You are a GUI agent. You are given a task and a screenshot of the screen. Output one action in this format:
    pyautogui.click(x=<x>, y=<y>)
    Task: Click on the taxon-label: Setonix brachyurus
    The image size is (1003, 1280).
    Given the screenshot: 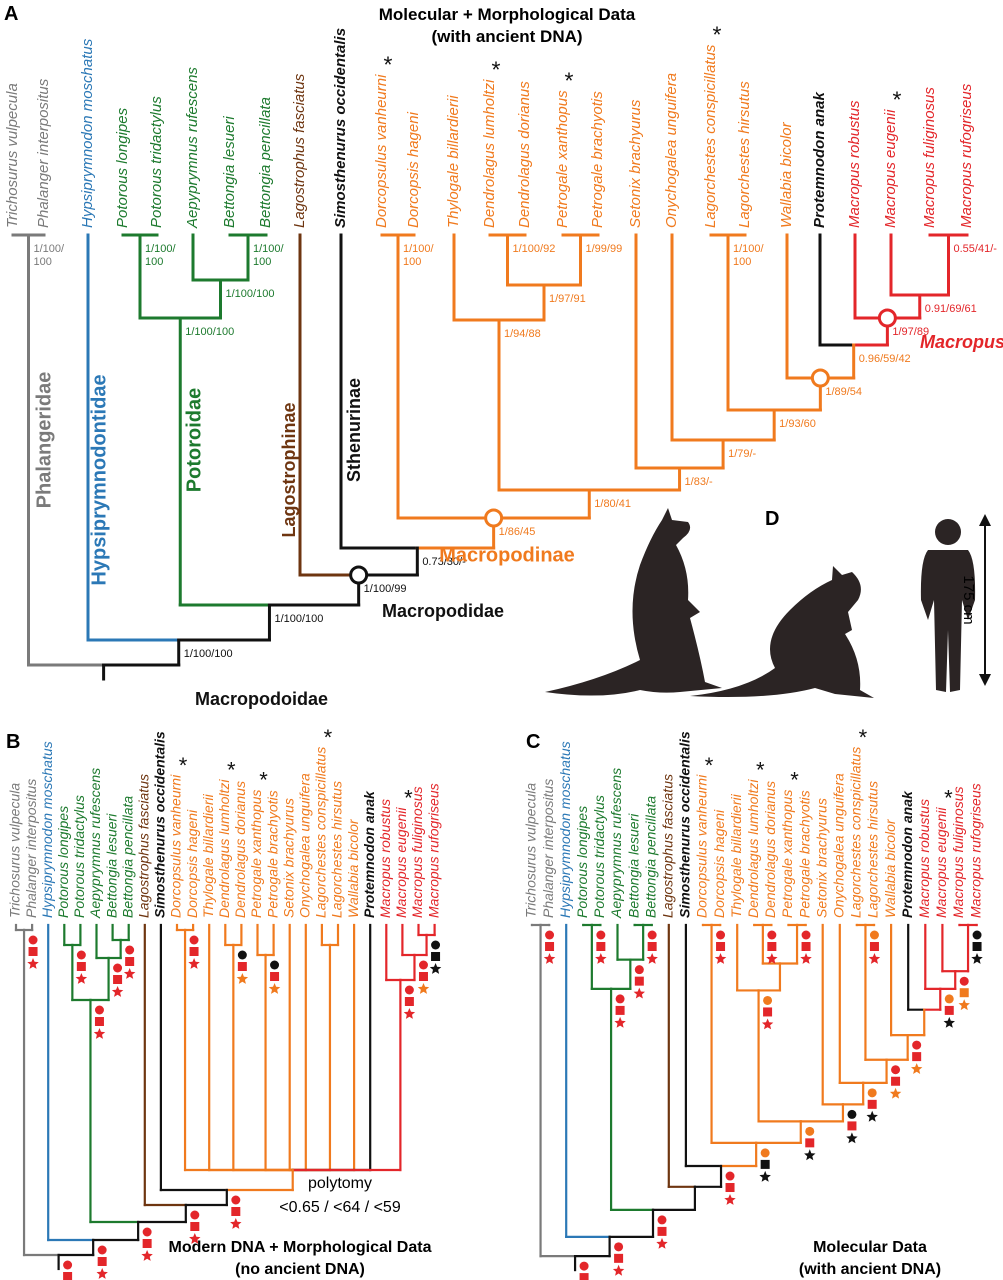 What is the action you would take?
    pyautogui.click(x=288, y=858)
    